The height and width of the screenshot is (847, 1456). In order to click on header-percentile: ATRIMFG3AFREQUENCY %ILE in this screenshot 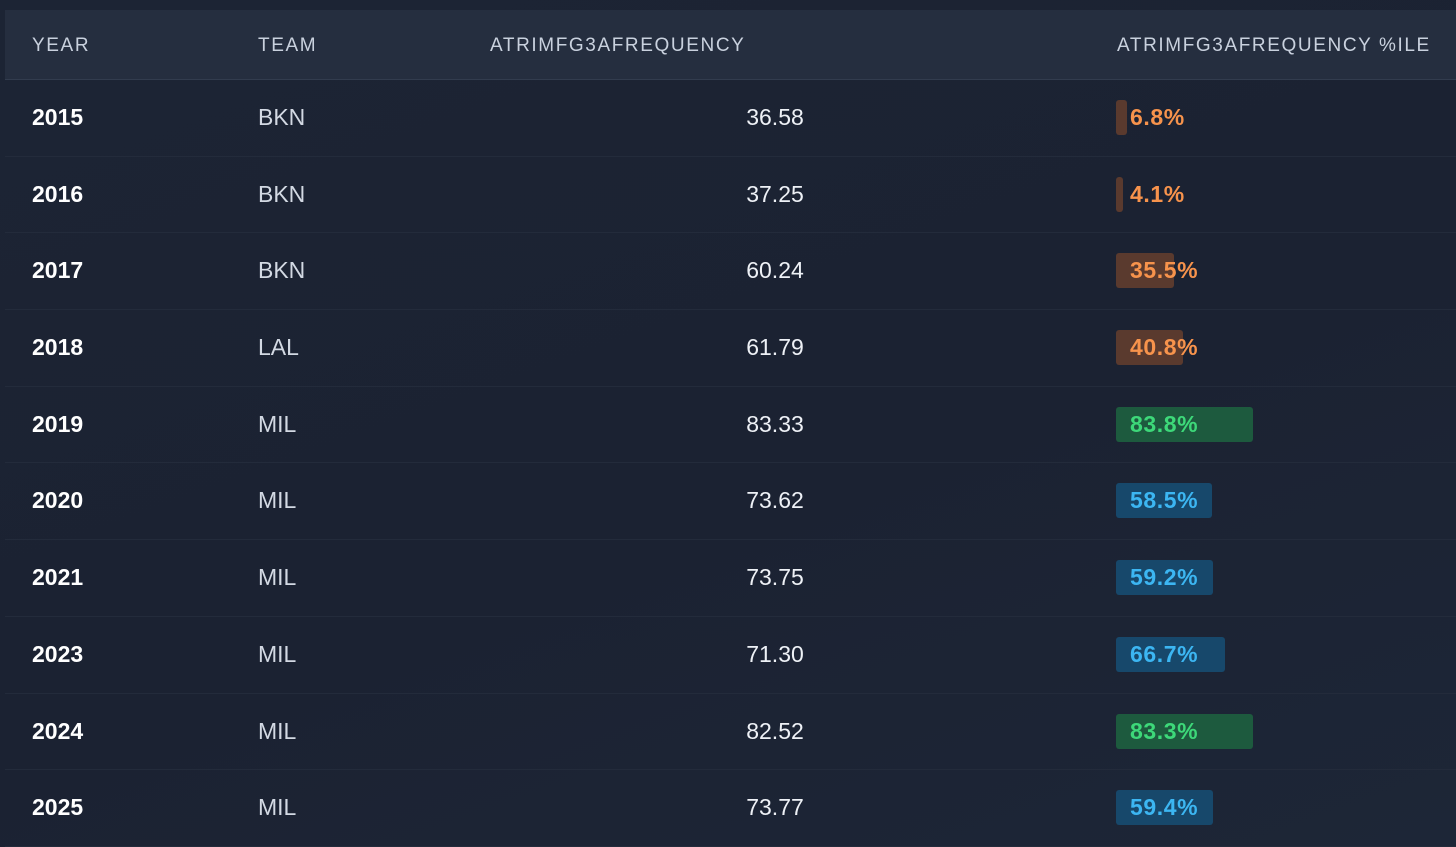, I will do `click(1274, 45)`.